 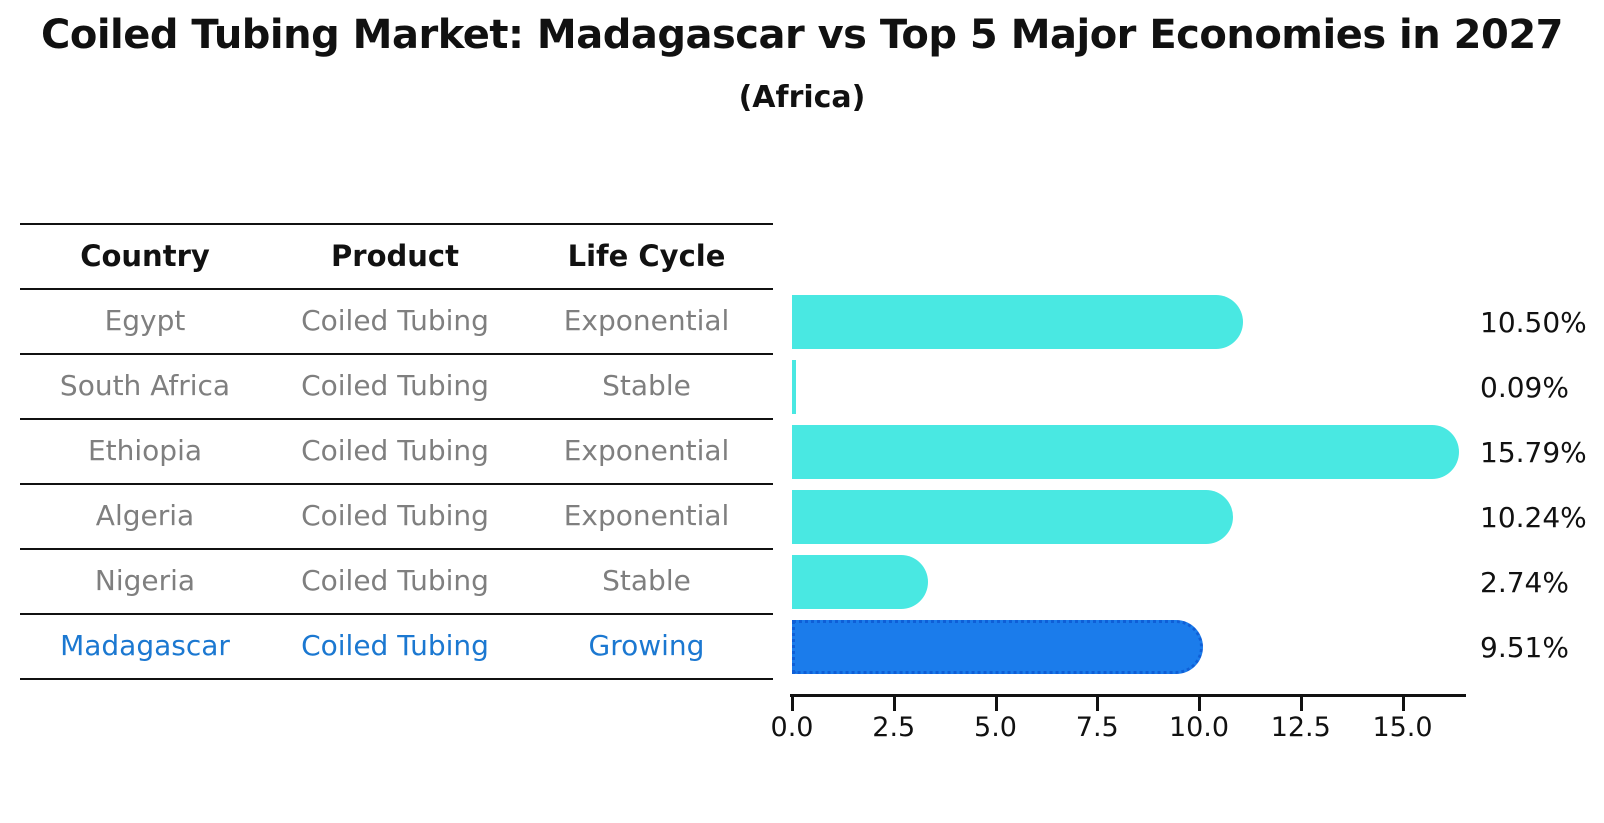 What do you see at coordinates (1533, 322) in the screenshot?
I see `value-label-egypt: 10.50%` at bounding box center [1533, 322].